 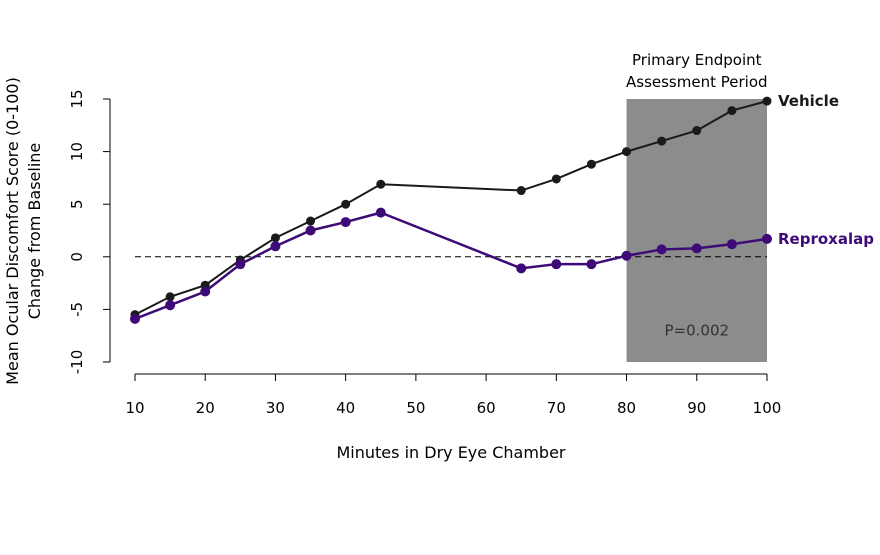 What do you see at coordinates (451, 266) in the screenshot?
I see `series-line-reproxalap` at bounding box center [451, 266].